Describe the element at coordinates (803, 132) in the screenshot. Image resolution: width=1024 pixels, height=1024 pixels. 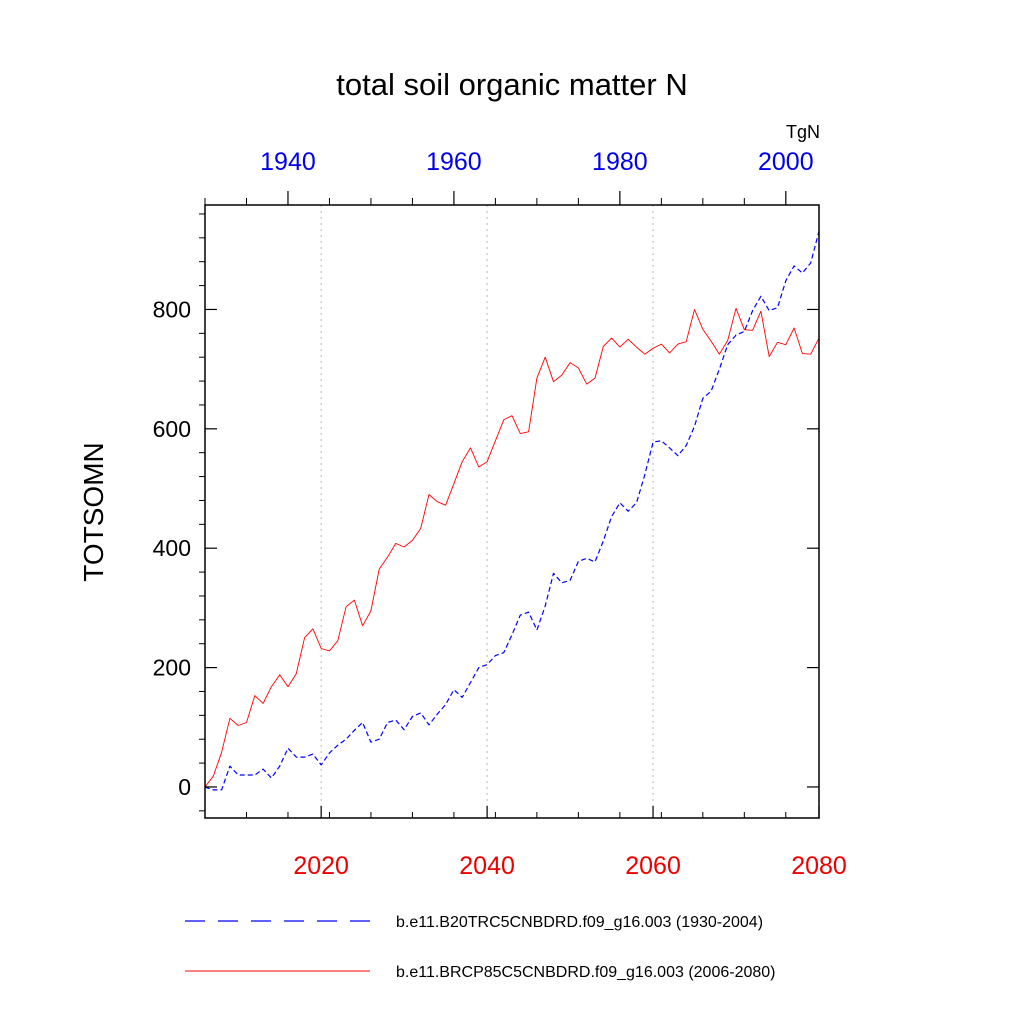
I see `units-label: TgN` at that location.